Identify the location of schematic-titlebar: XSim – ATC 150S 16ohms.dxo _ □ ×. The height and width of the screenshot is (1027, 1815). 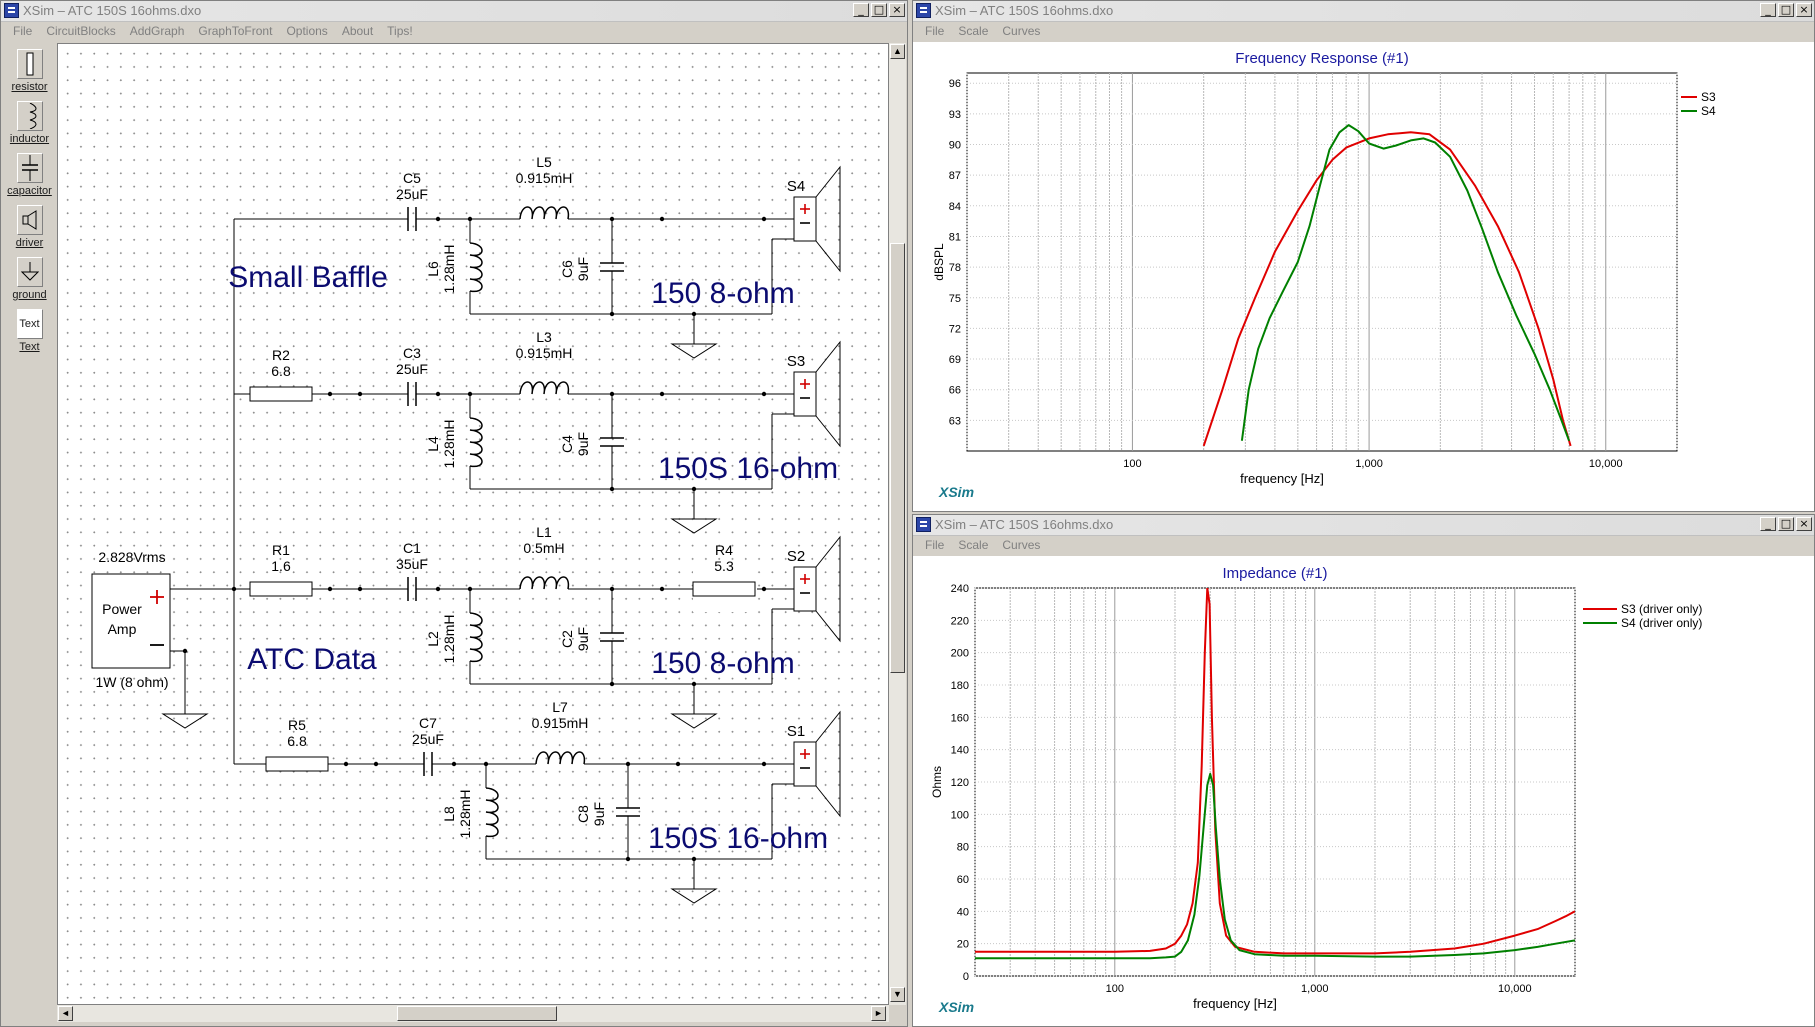
(454, 11).